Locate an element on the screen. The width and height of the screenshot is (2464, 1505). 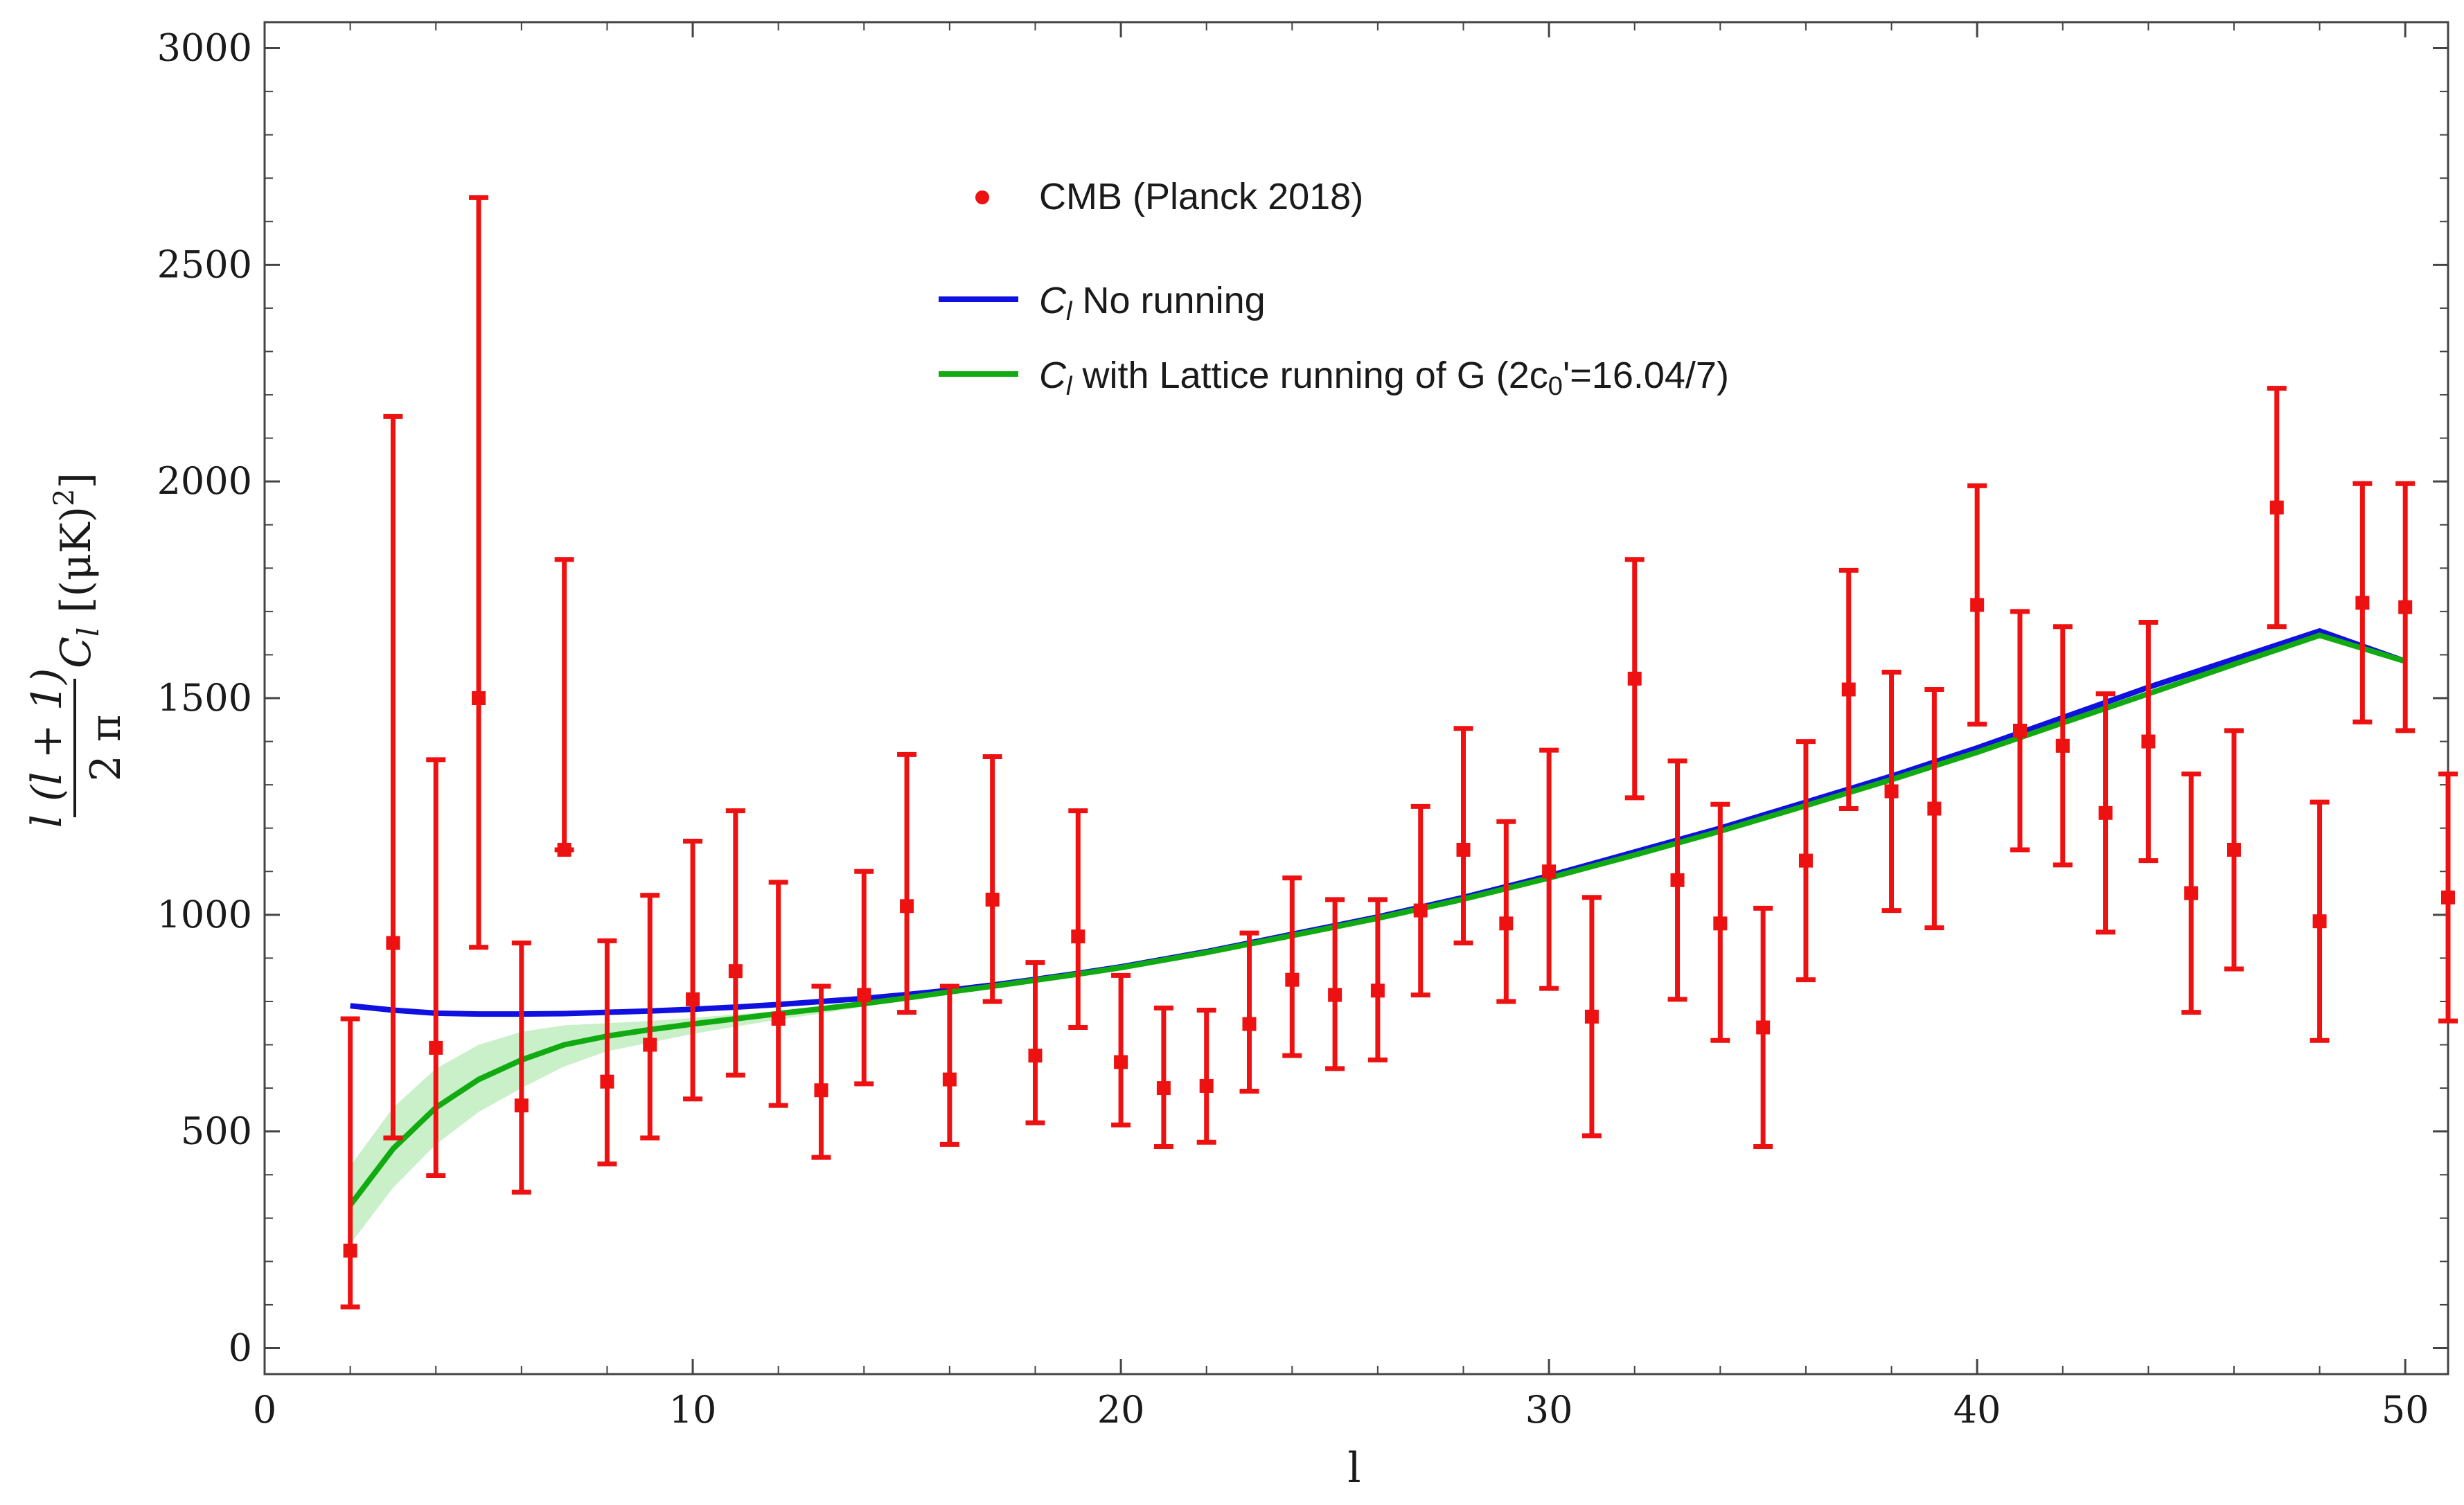
x-tick-label: 30 is located at coordinates (1549, 1410).